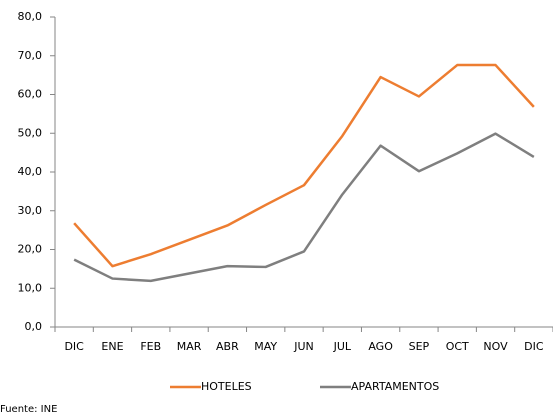 This screenshot has height=416, width=553. What do you see at coordinates (112, 346) in the screenshot?
I see `x-tick-label: ENE` at bounding box center [112, 346].